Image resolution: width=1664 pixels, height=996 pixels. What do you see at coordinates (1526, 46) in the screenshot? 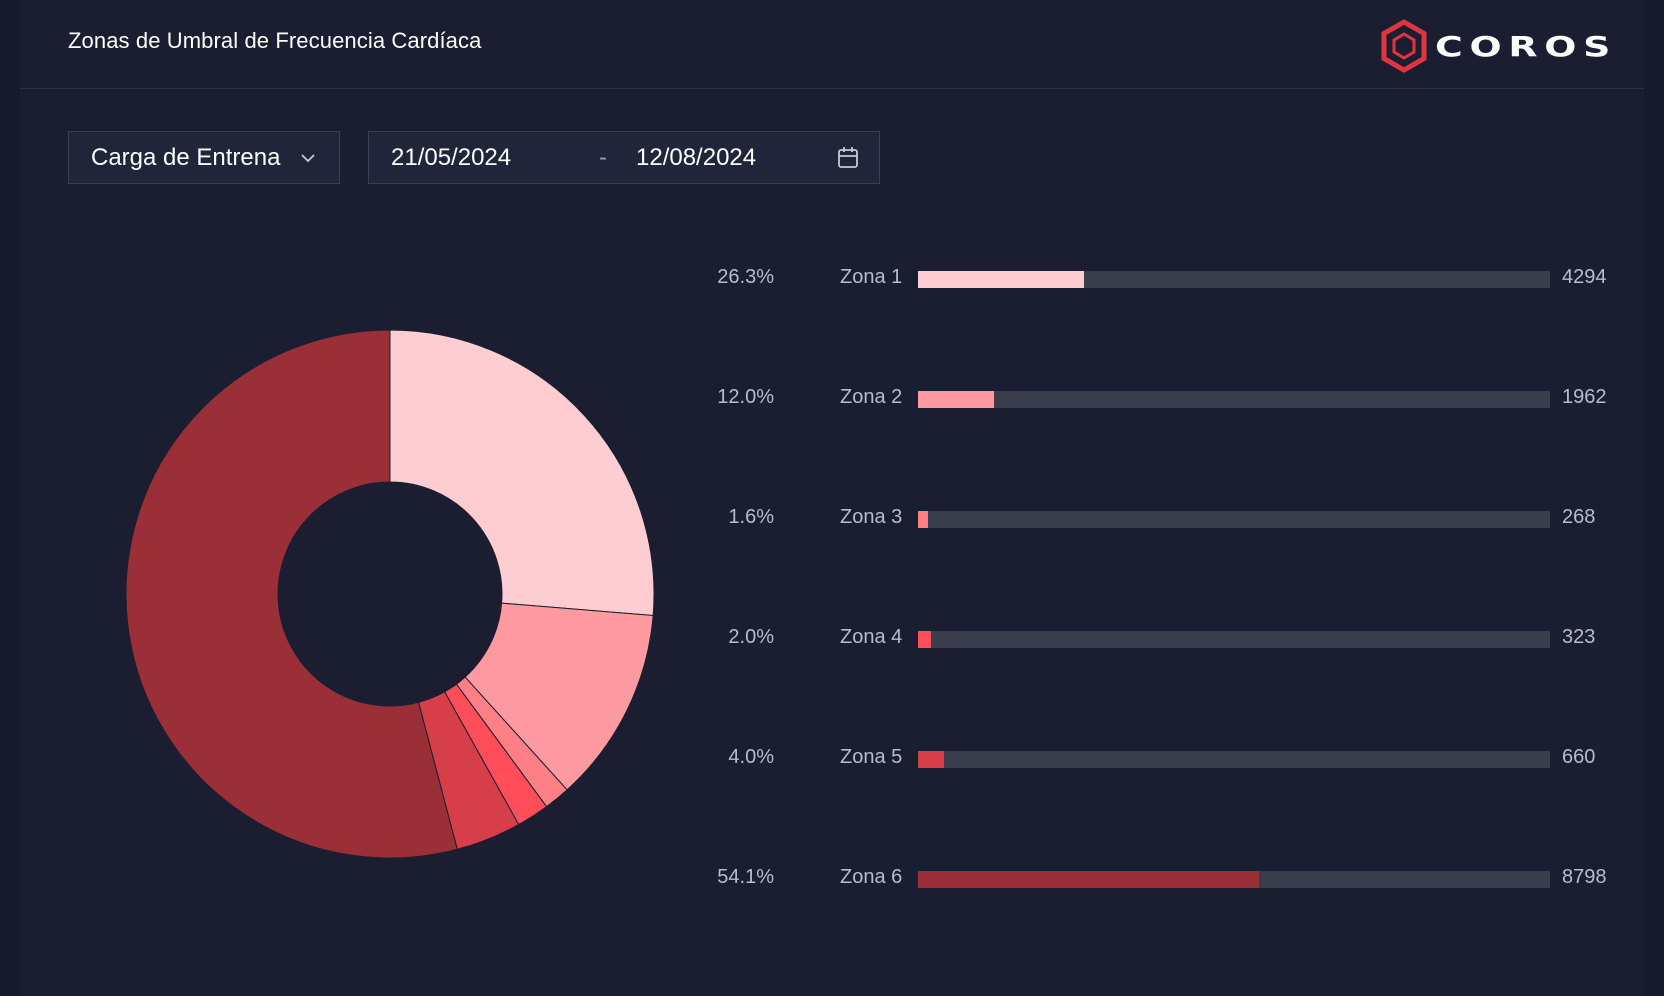
I see `logo-text: COROS` at bounding box center [1526, 46].